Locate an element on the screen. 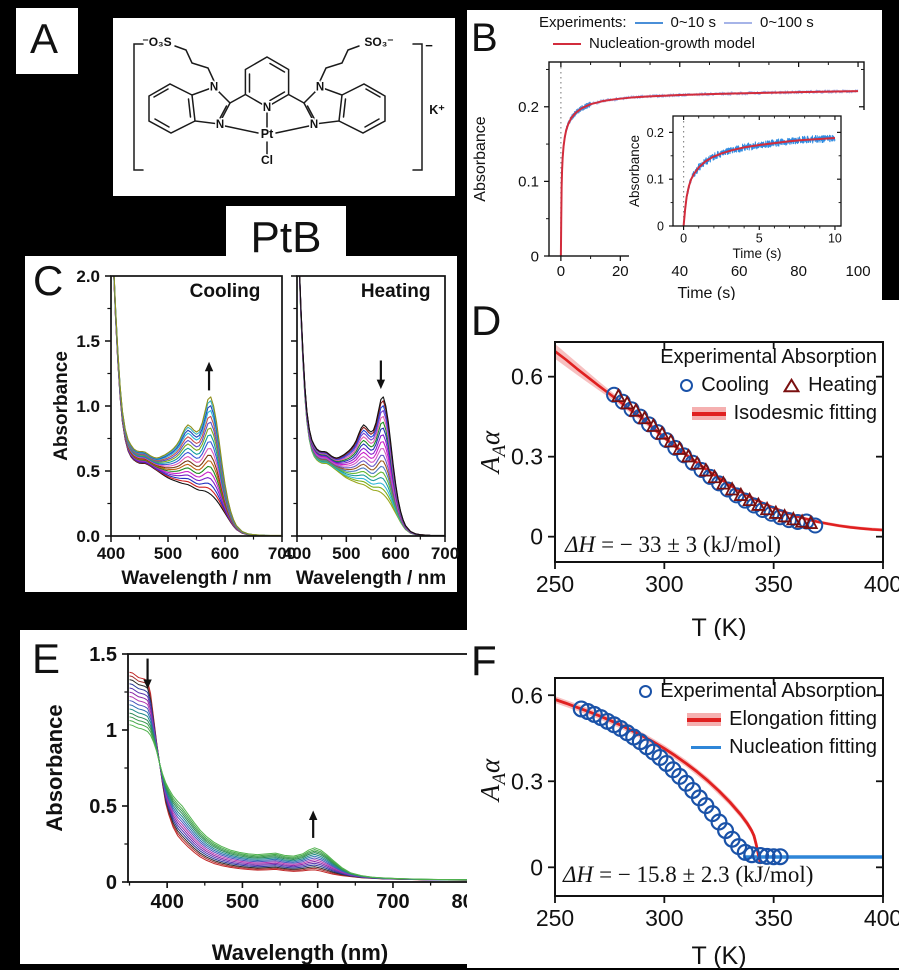 The image size is (899, 970). right-sulfonate-chain is located at coordinates (339, 63).